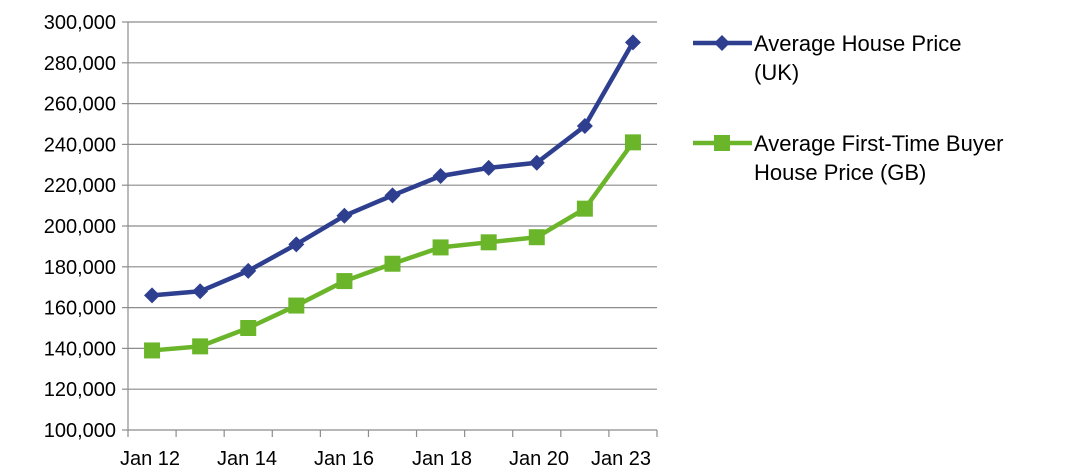  I want to click on y-tick-label: 220,000, so click(80, 186).